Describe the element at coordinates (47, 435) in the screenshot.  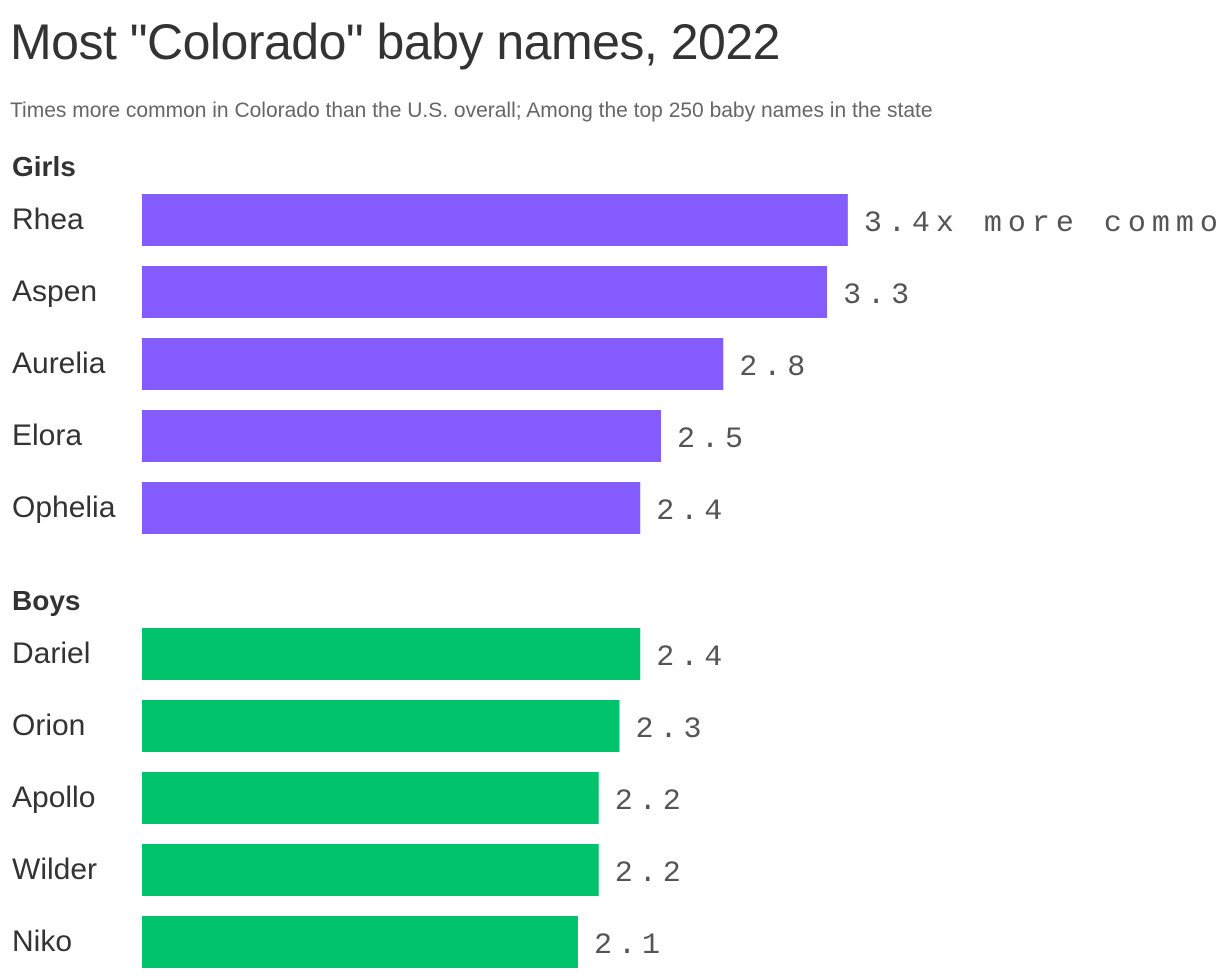
I see `category-label: Elora` at that location.